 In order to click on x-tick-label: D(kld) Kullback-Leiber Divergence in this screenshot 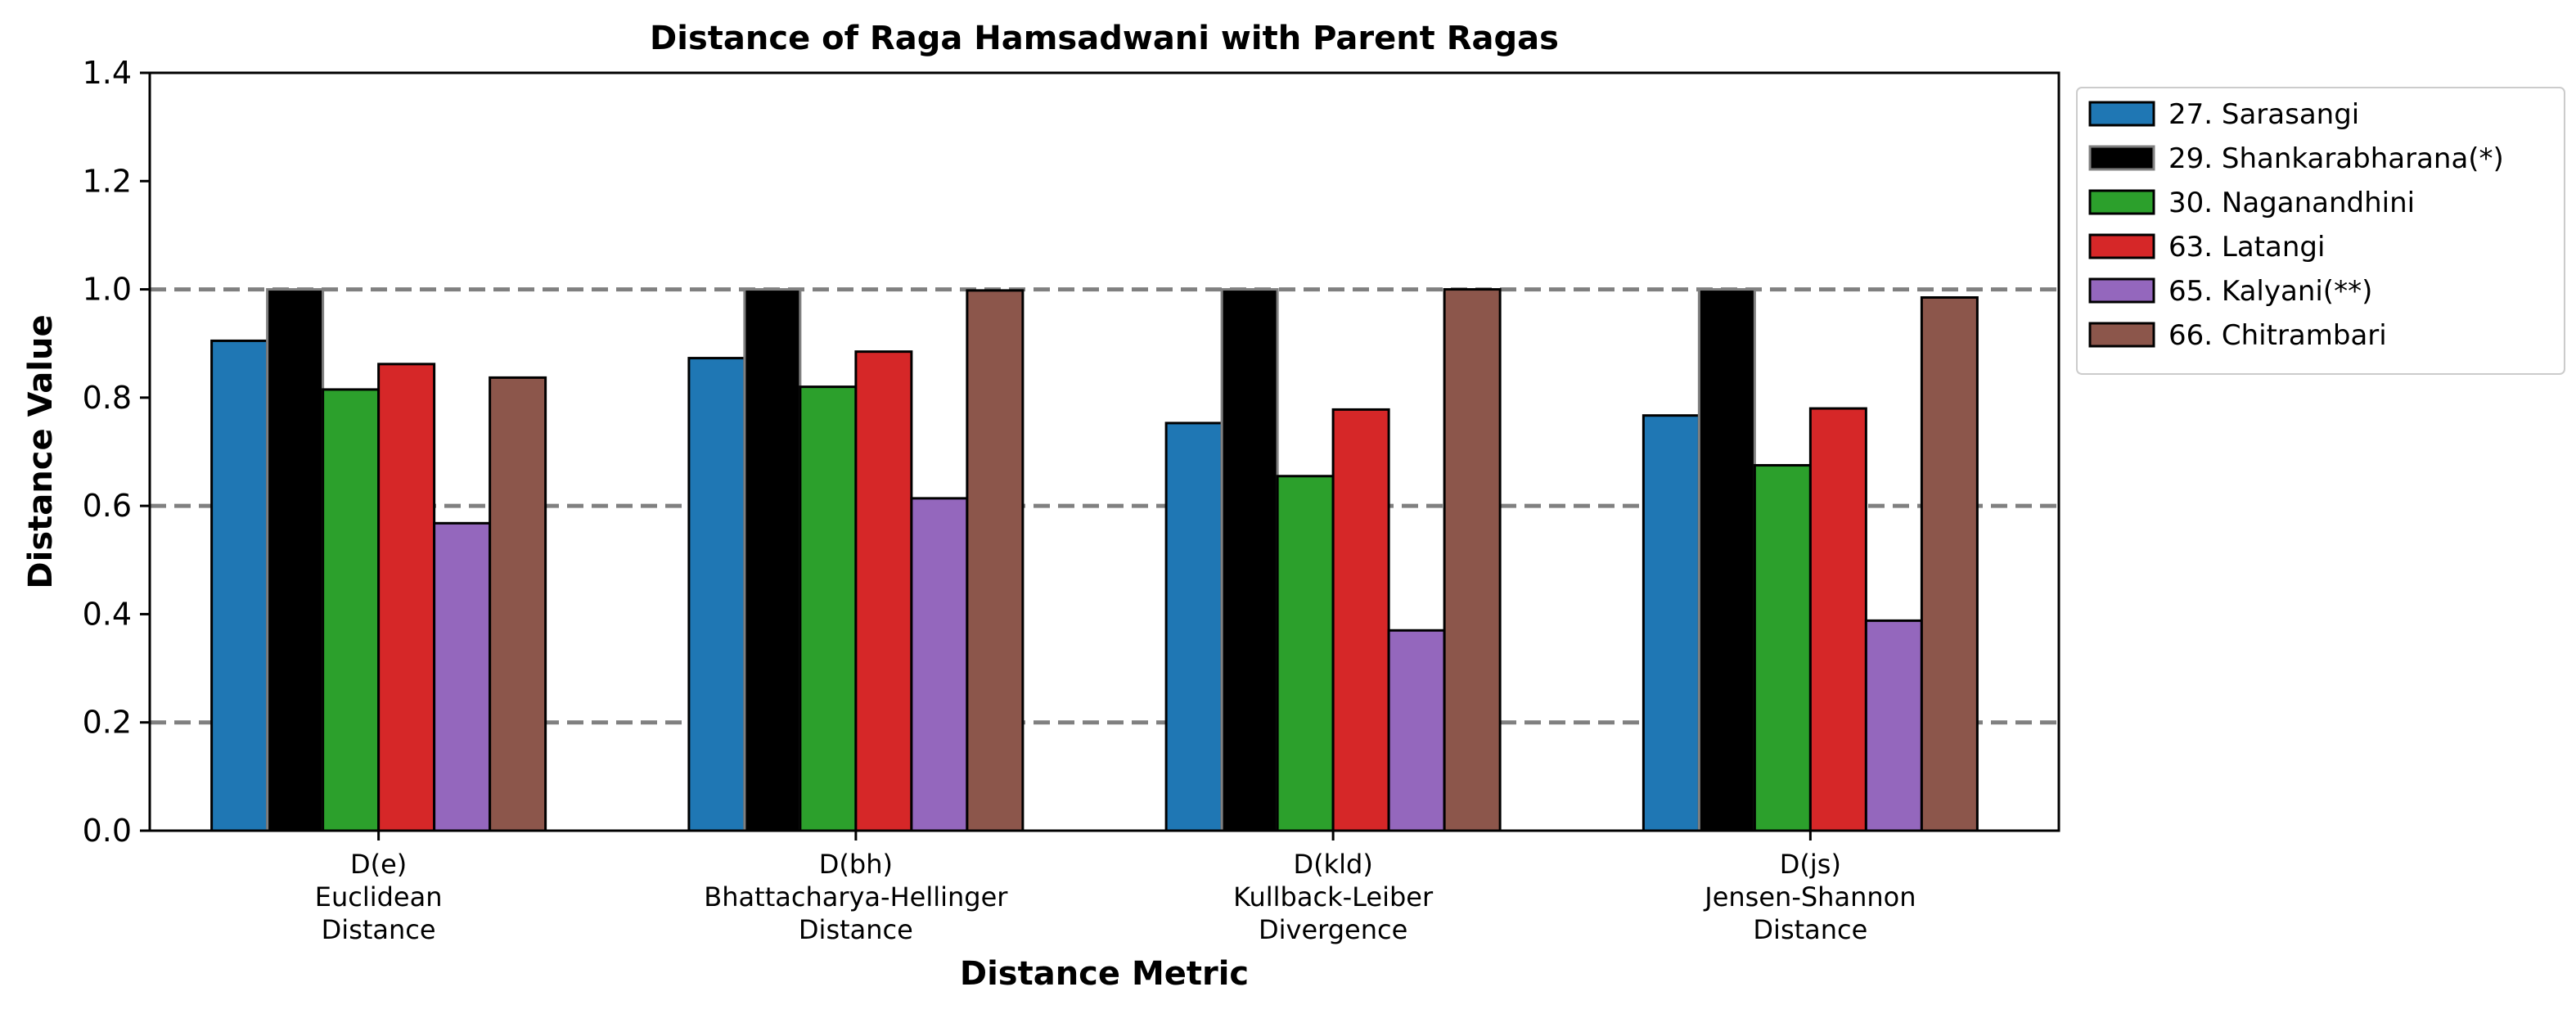, I will do `click(1333, 897)`.